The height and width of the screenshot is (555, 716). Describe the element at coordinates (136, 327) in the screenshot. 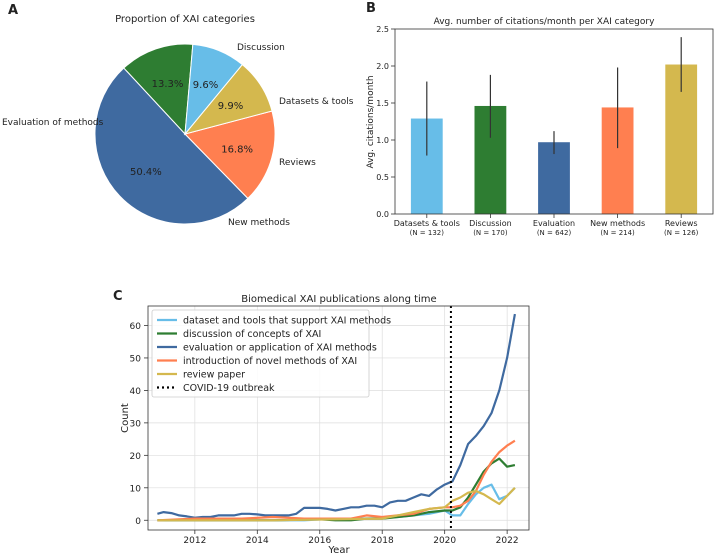

I see `line-y-tick-label: 60` at that location.